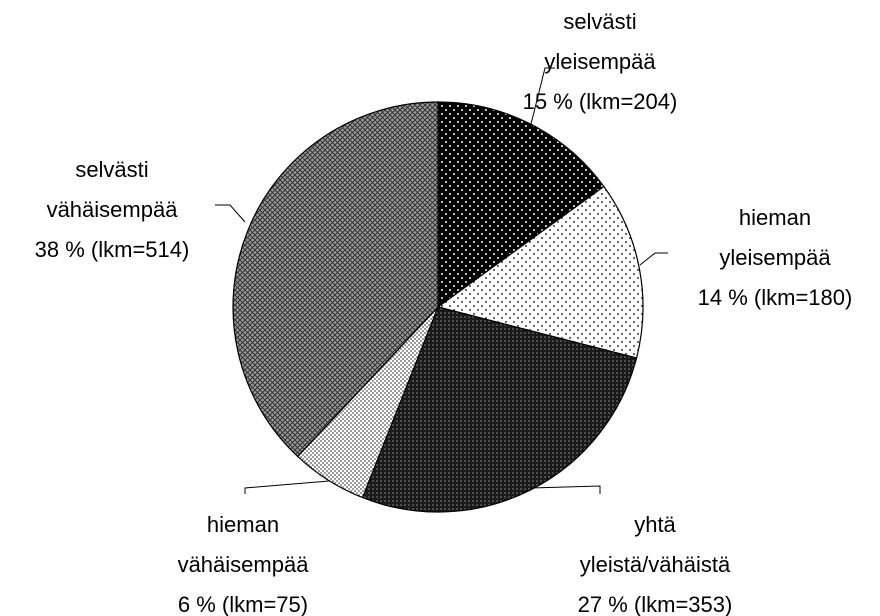  I want to click on category-label: yhtä yleistä/vähäistä, so click(655, 544).